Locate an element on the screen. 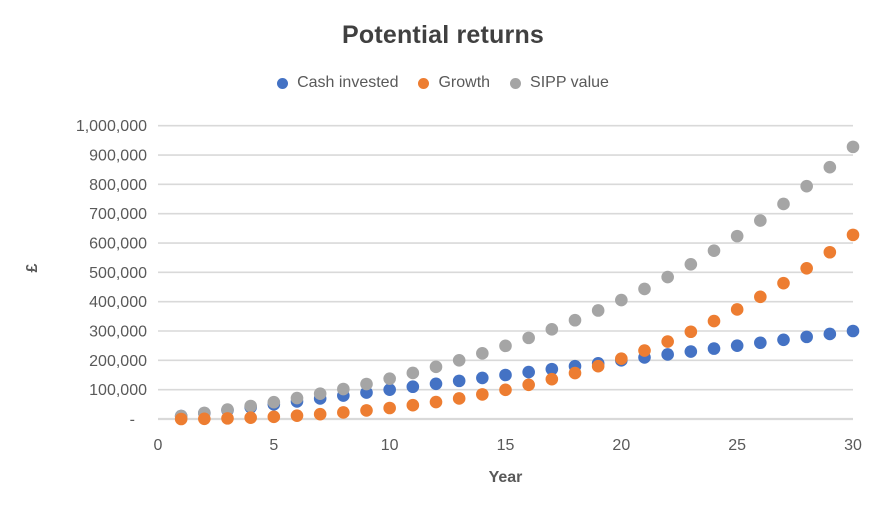 The width and height of the screenshot is (886, 513). y-axis-title: £ is located at coordinates (32, 267).